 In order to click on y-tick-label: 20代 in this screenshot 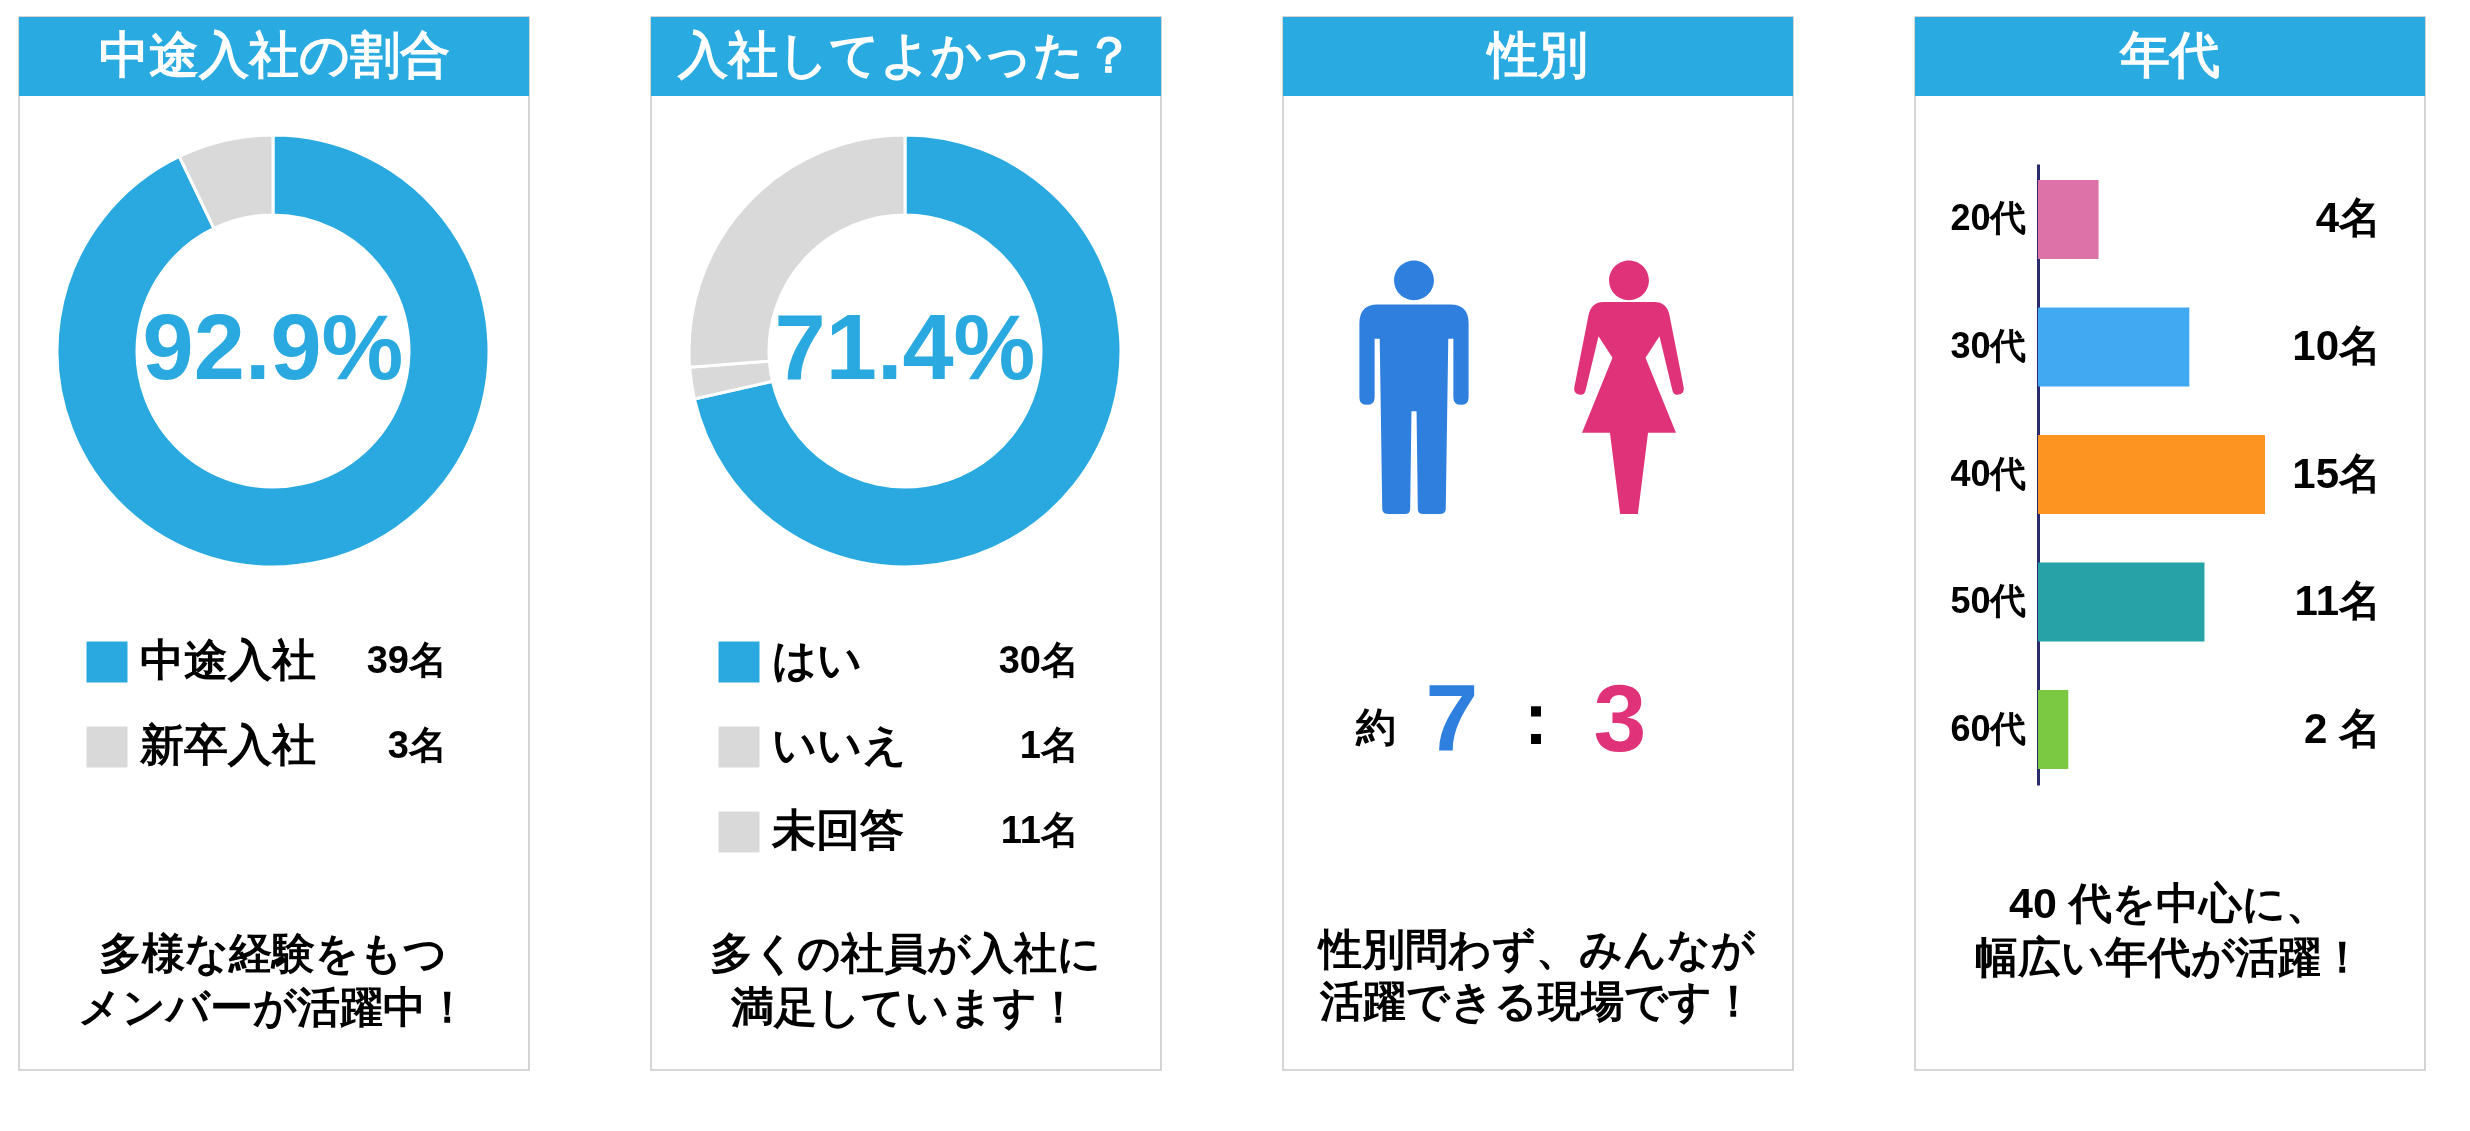, I will do `click(1988, 218)`.